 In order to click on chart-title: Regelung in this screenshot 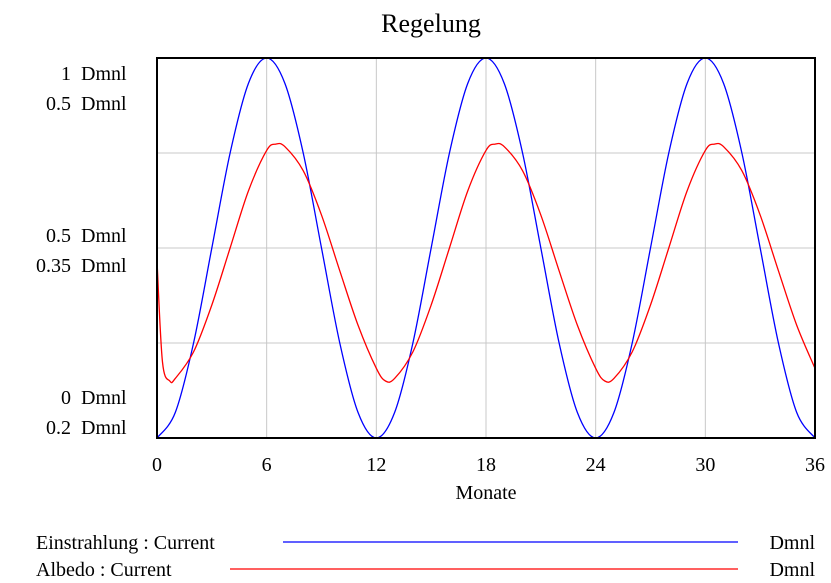, I will do `click(431, 23)`.